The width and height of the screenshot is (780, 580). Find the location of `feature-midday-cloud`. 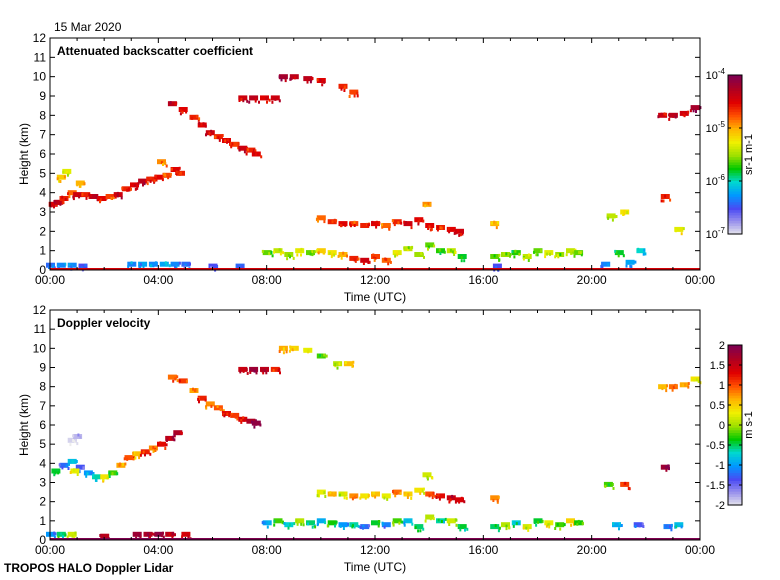

feature-midday-cloud is located at coordinates (408, 488).